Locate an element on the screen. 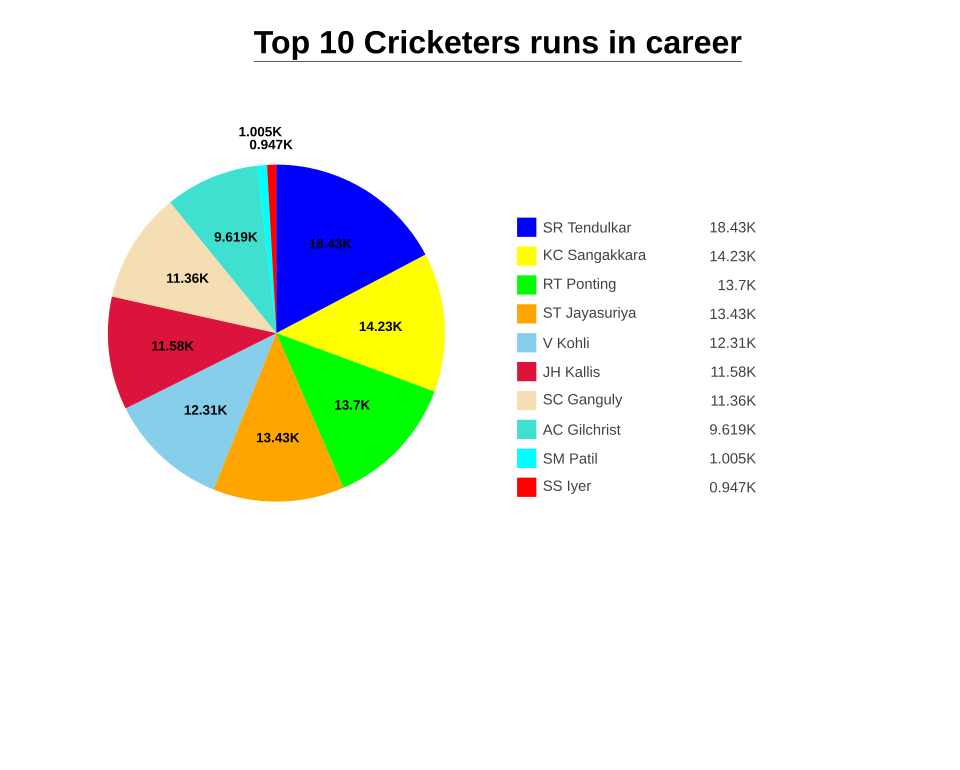  legend-label: ST Jayasuriya is located at coordinates (589, 313).